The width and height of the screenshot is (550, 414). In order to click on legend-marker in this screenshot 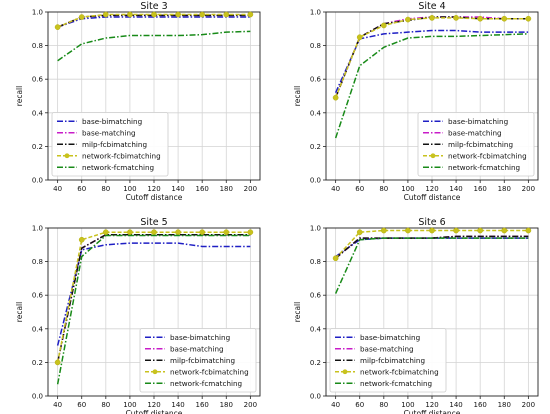, I will do `click(155, 372)`.